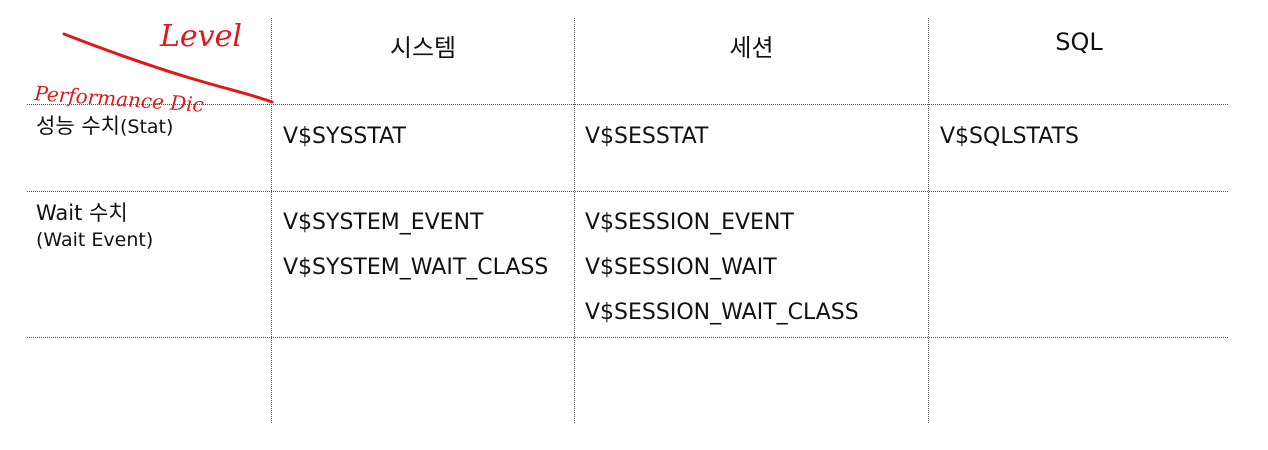 The width and height of the screenshot is (1268, 450). I want to click on diagonal-stroke, so click(168, 68).